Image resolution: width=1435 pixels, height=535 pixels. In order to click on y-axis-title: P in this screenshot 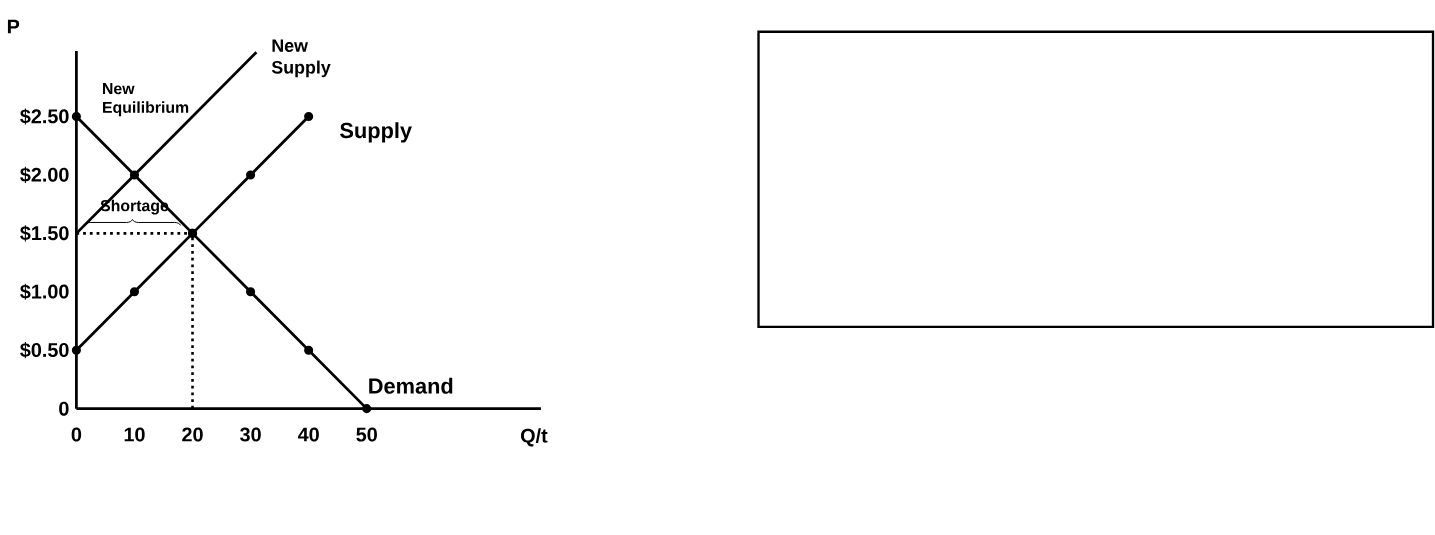, I will do `click(13, 26)`.